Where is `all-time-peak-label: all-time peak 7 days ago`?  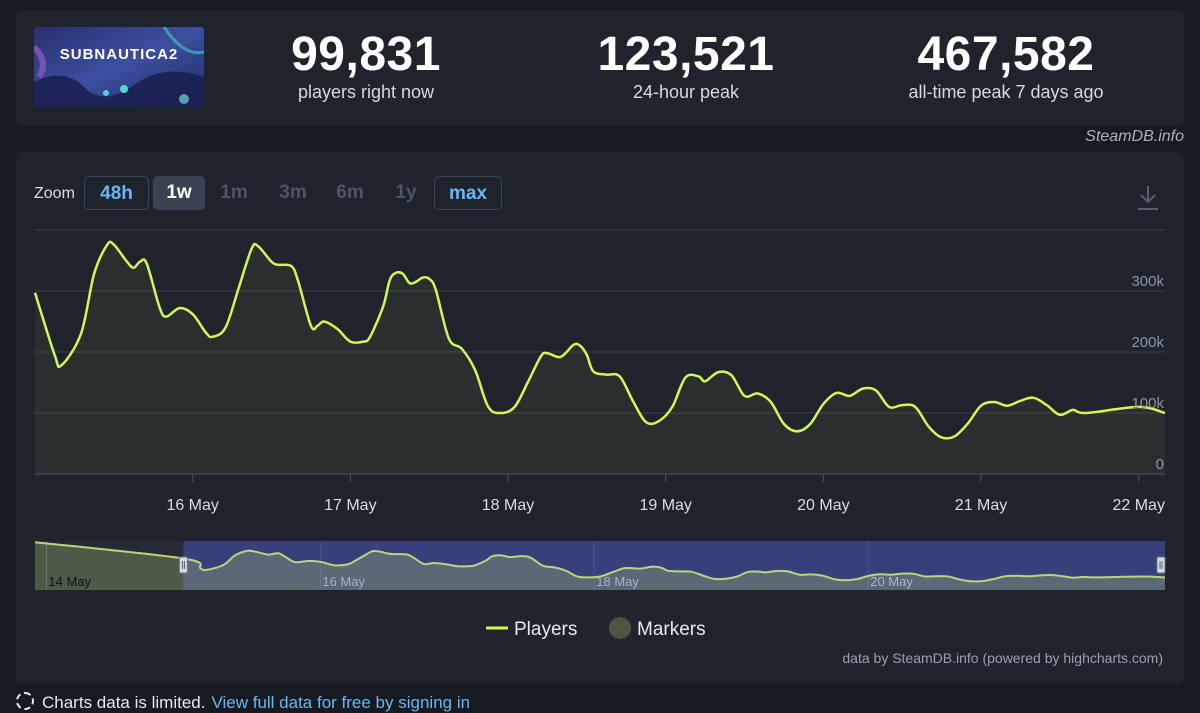 all-time-peak-label: all-time peak 7 days ago is located at coordinates (1006, 92).